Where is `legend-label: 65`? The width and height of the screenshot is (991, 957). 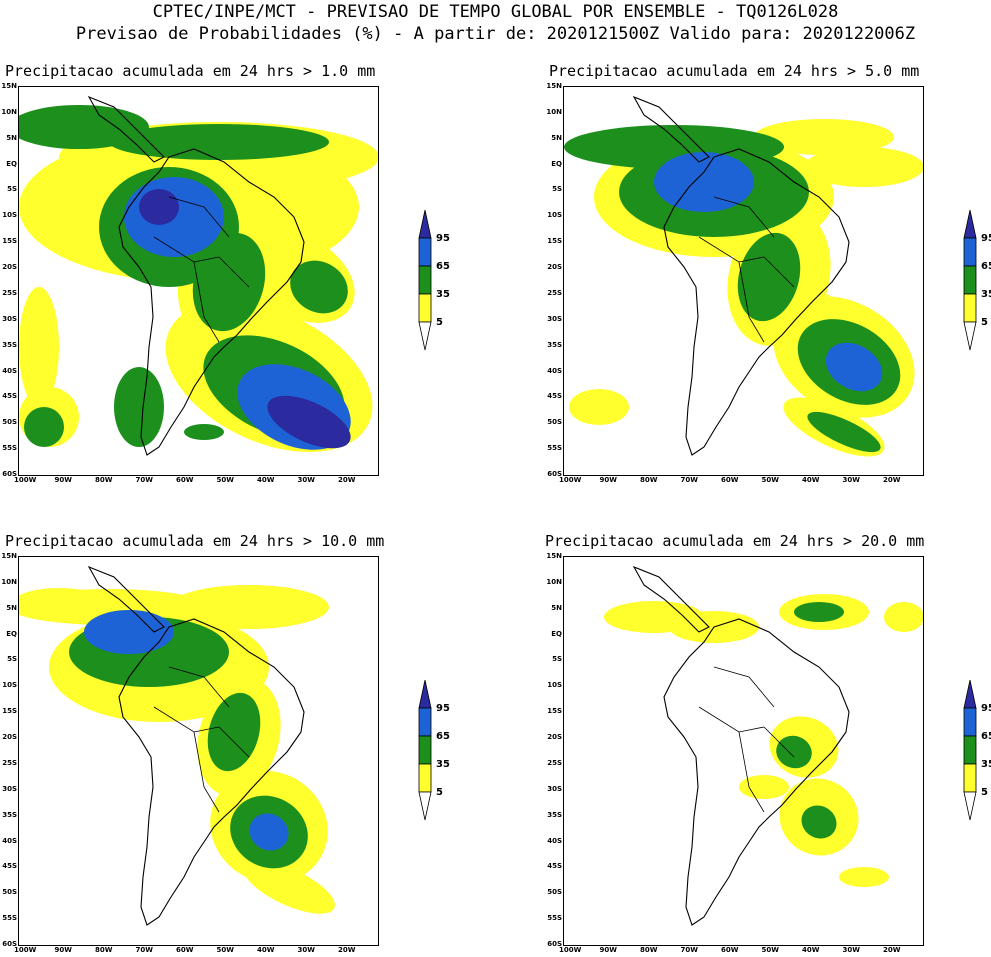
legend-label: 65 is located at coordinates (443, 736).